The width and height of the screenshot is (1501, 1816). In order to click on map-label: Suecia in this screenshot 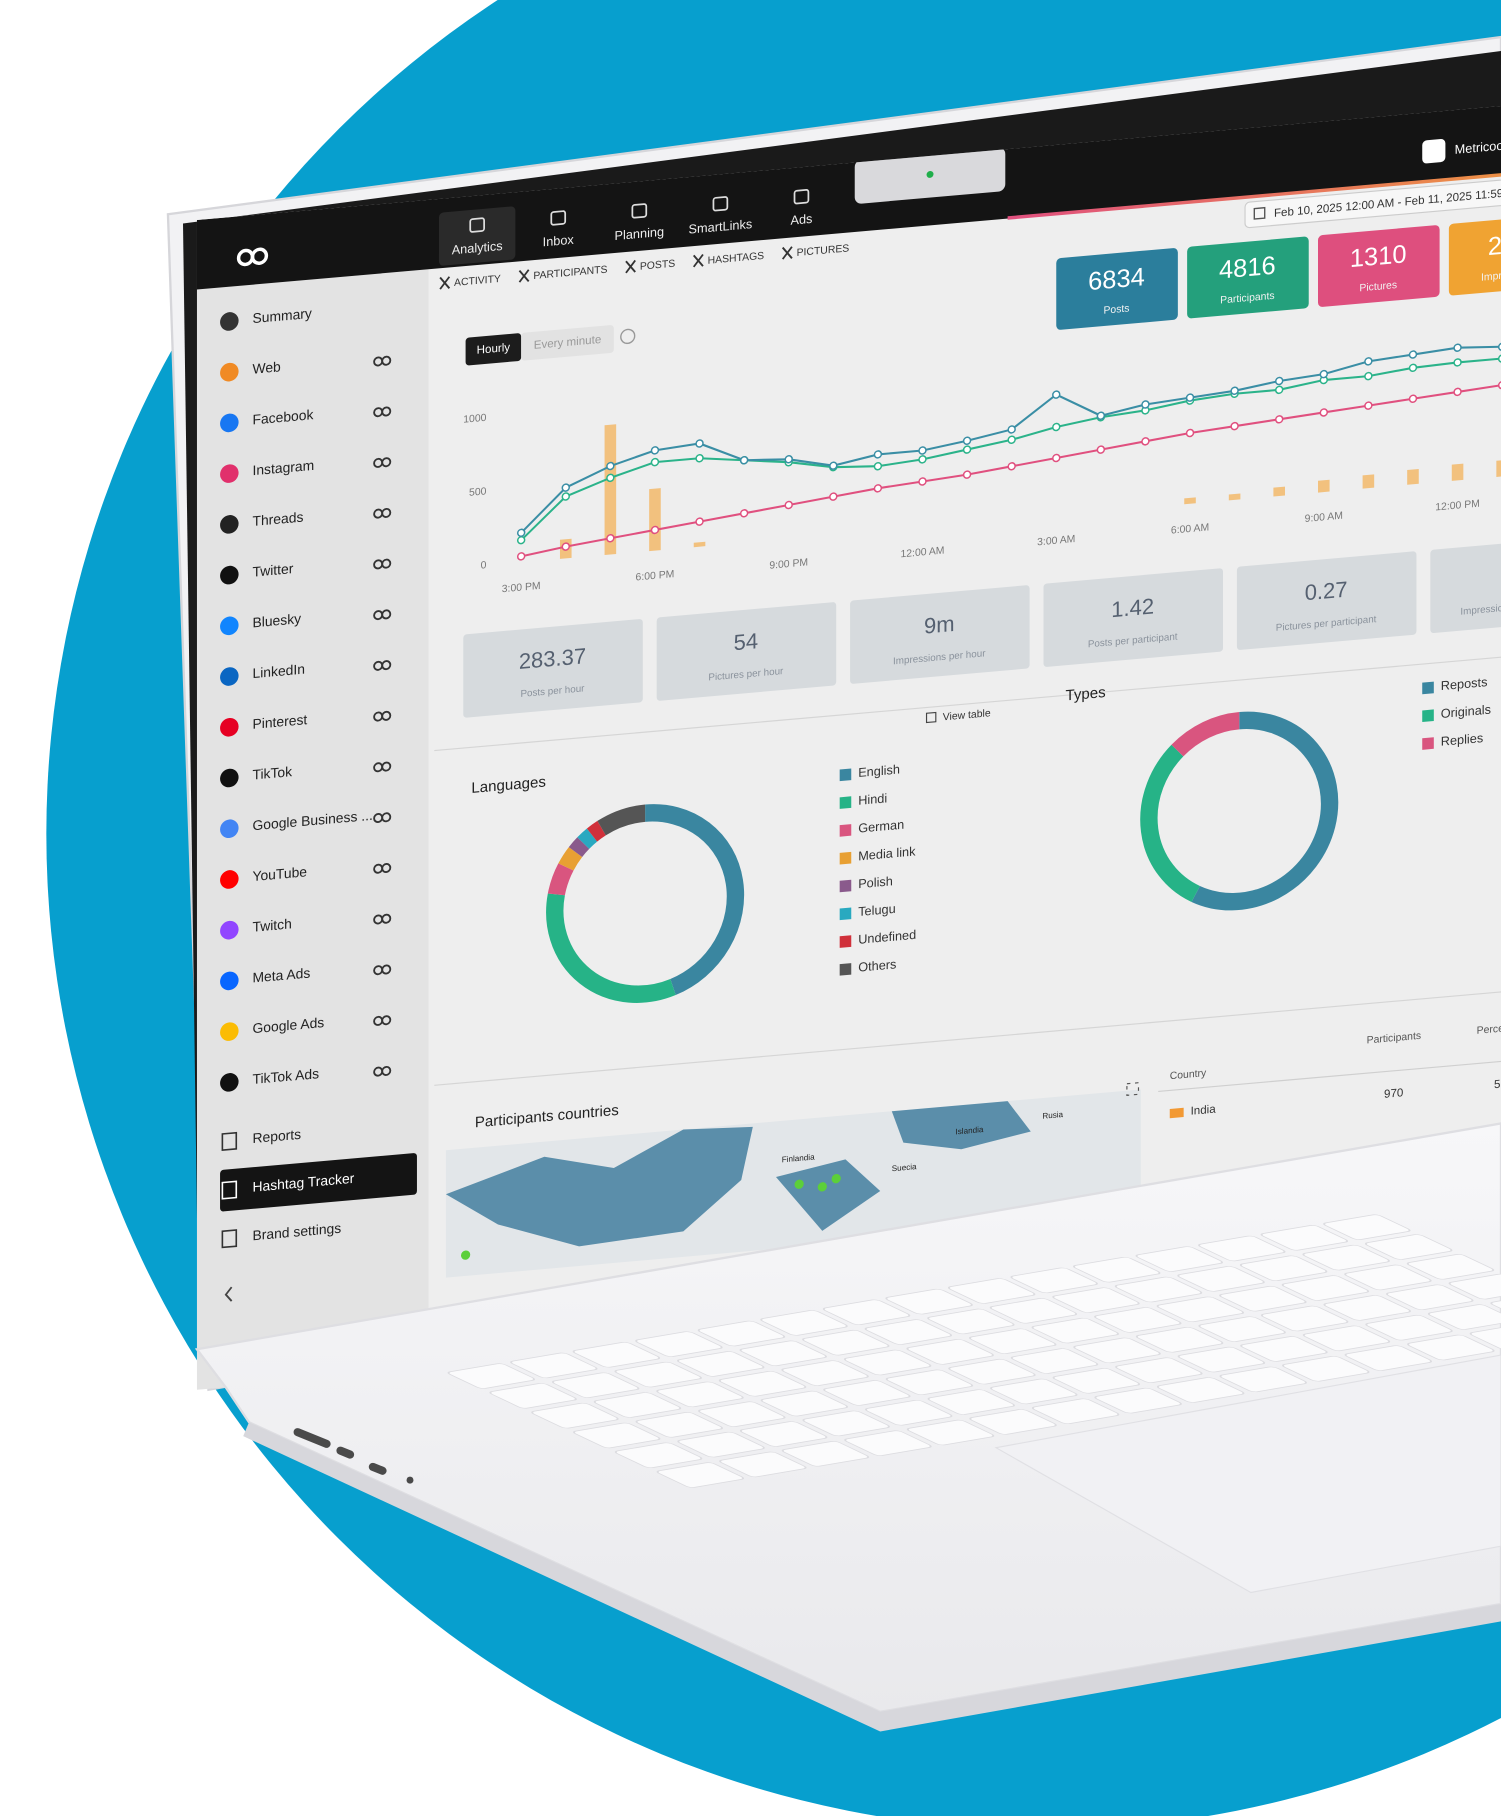, I will do `click(904, 1167)`.